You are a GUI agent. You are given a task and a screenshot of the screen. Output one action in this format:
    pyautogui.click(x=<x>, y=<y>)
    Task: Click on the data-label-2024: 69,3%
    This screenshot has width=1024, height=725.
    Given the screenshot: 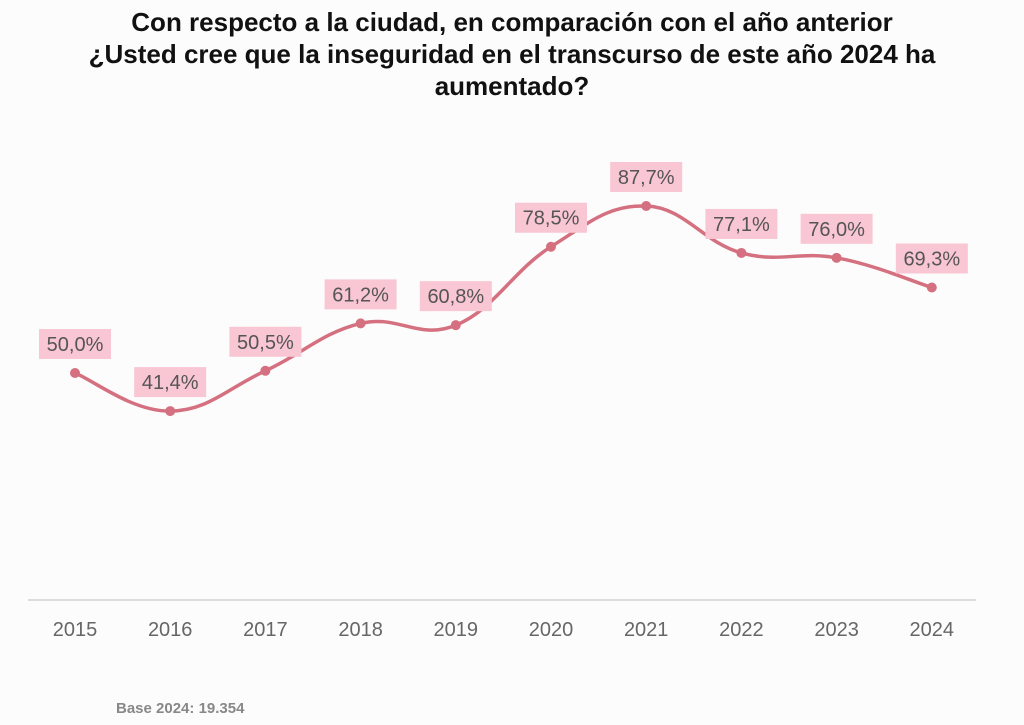 What is the action you would take?
    pyautogui.click(x=931, y=258)
    